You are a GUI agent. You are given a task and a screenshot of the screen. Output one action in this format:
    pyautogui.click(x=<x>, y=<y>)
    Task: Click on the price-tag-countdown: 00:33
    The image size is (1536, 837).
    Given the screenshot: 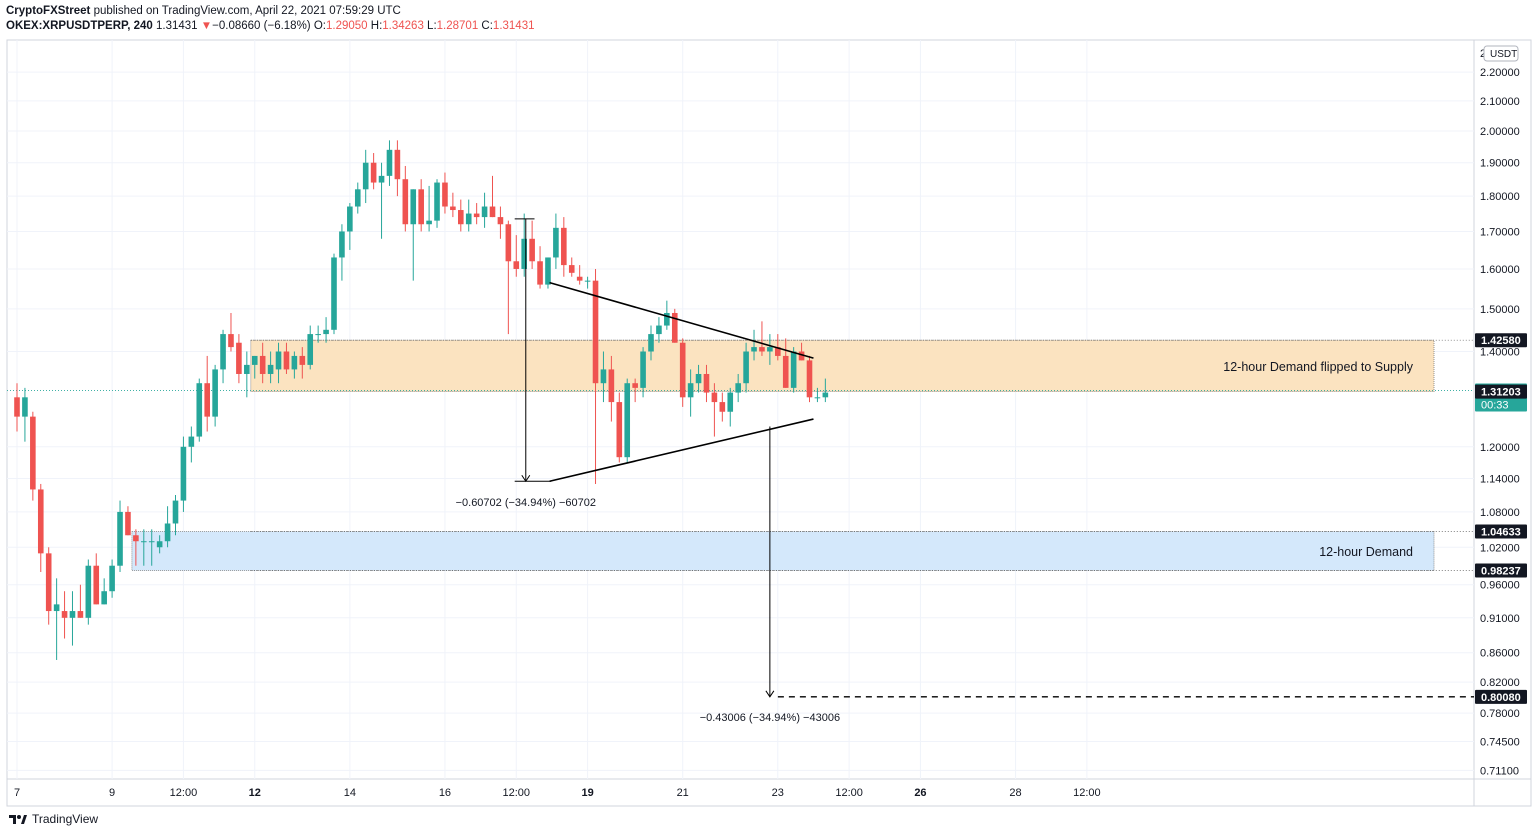 What is the action you would take?
    pyautogui.click(x=1495, y=406)
    